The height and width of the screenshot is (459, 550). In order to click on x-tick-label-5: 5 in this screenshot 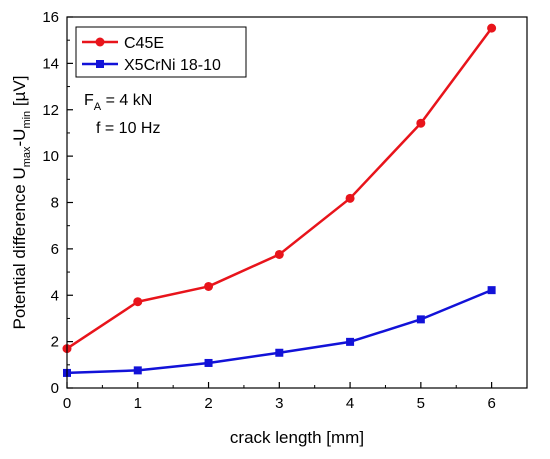, I will do `click(421, 403)`.